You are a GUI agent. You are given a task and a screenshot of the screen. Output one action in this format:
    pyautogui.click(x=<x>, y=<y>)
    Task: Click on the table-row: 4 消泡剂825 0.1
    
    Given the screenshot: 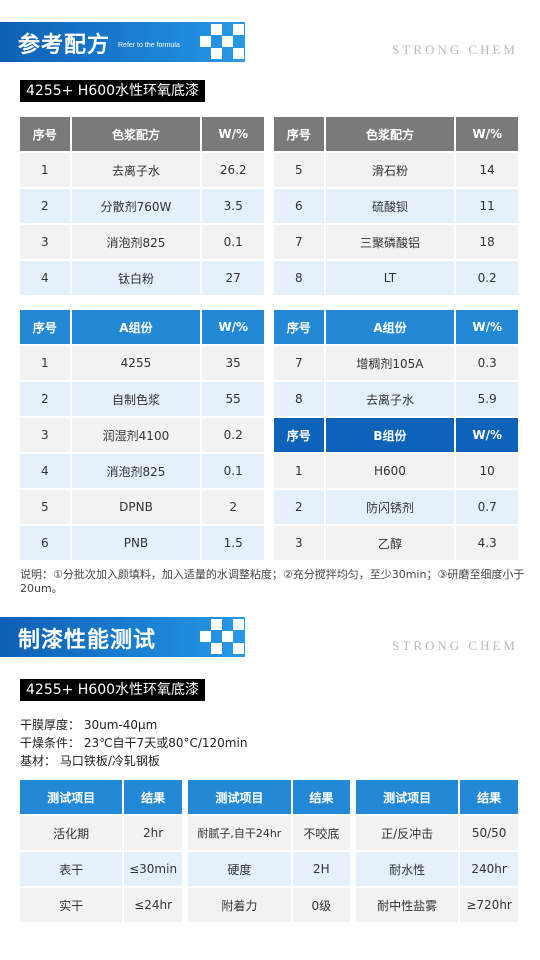 What is the action you would take?
    pyautogui.click(x=142, y=471)
    